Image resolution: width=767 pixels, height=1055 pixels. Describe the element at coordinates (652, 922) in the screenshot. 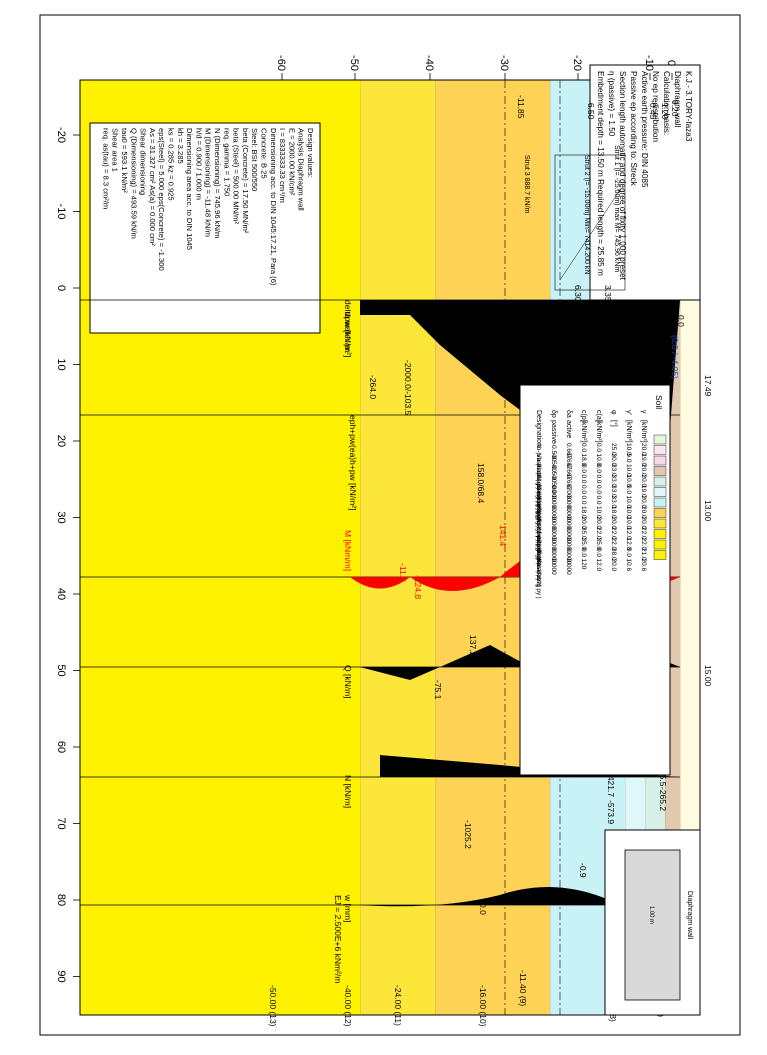

I see `wall-legend: Diaphragm wall 1.00 m` at that location.